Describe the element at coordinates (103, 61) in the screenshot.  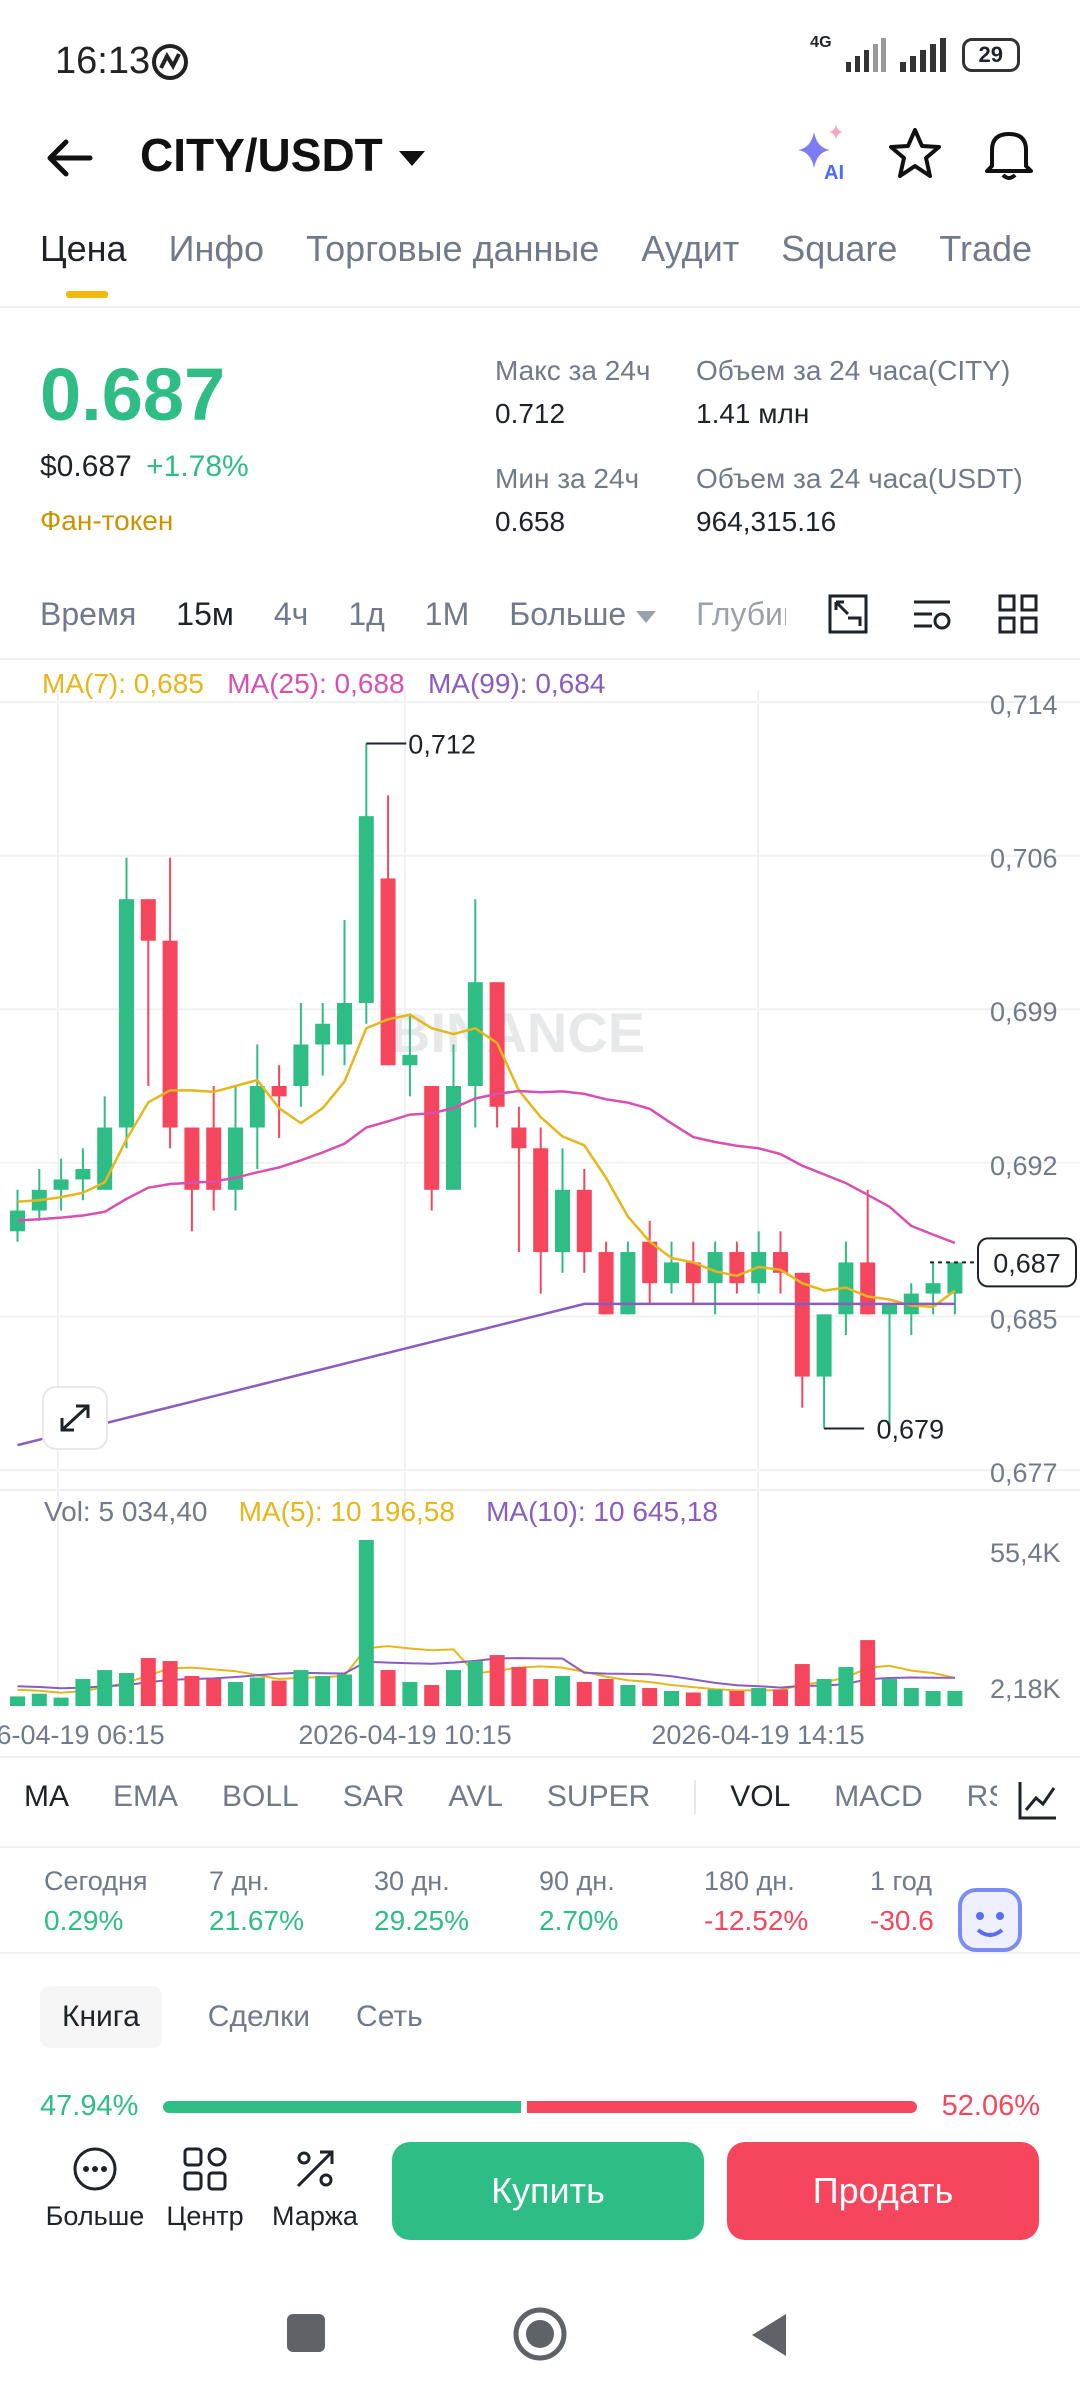
I see `status-time: 16:13` at that location.